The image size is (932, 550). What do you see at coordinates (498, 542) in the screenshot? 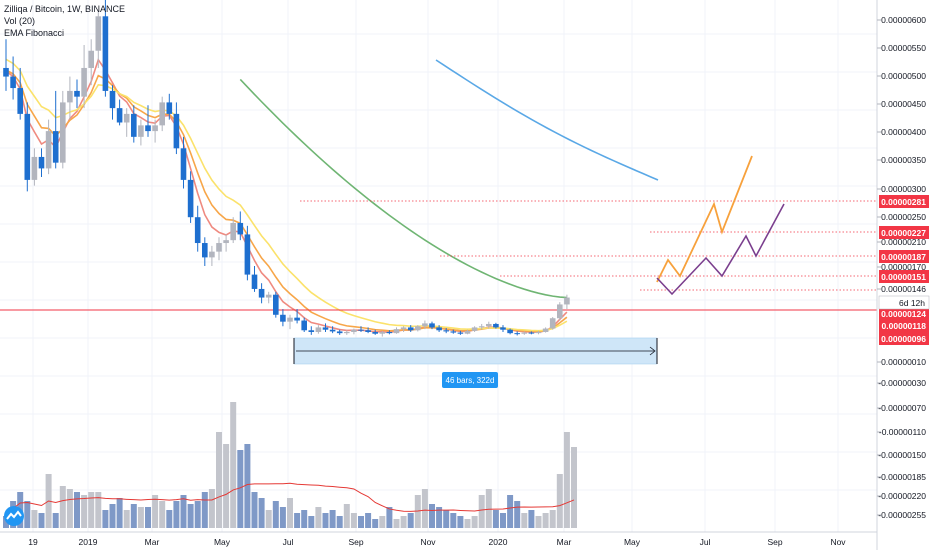
I see `time-axis-label: 2020` at bounding box center [498, 542].